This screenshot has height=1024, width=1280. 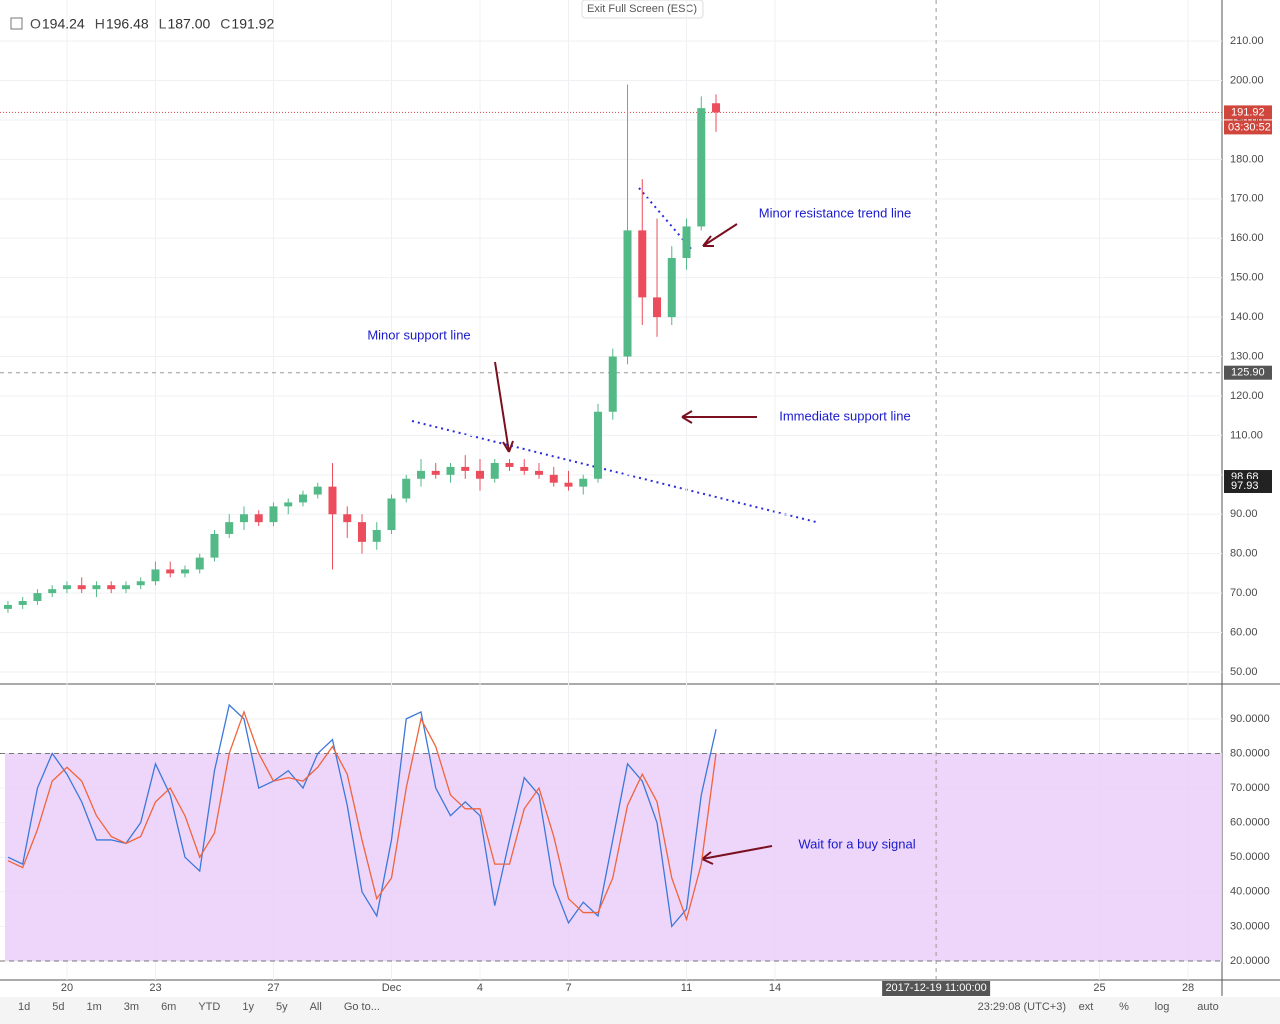 What do you see at coordinates (131, 1007) in the screenshot?
I see `range-button: 3m` at bounding box center [131, 1007].